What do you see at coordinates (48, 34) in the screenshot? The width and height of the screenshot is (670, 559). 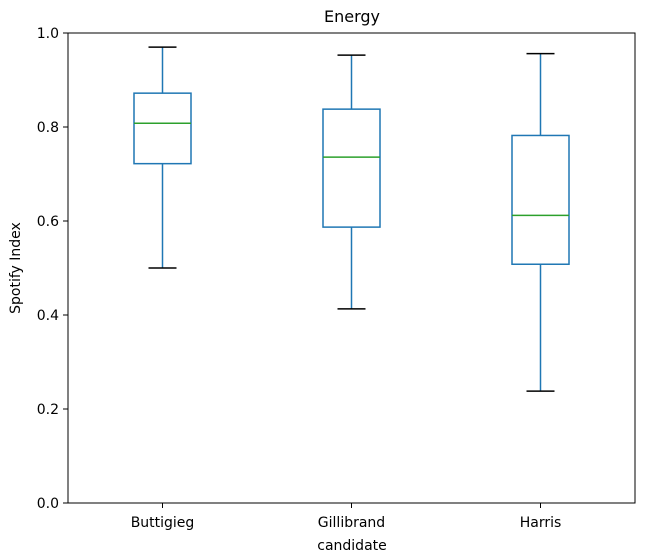 I see `y-tick-label: 1.0` at bounding box center [48, 34].